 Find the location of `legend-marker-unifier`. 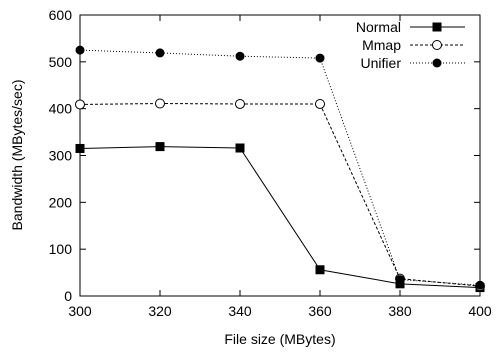

legend-marker-unifier is located at coordinates (437, 63).